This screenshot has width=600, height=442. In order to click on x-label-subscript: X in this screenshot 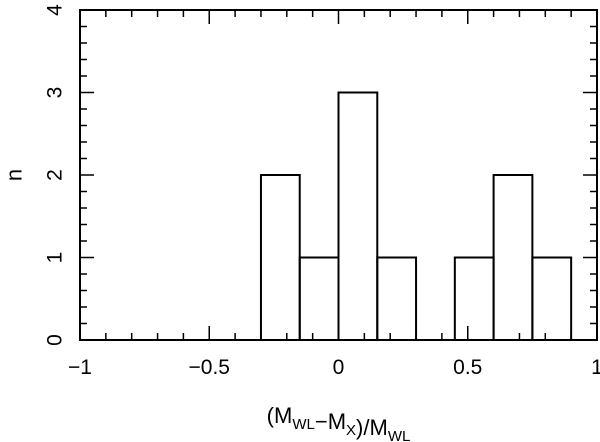, I will do `click(351, 430)`.